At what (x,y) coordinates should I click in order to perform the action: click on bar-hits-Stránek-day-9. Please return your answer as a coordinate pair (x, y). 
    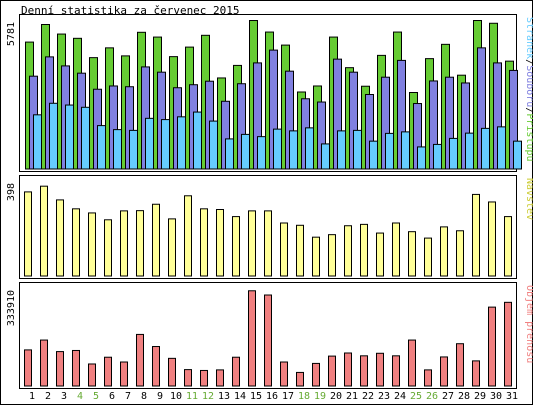
    Looking at the image, I should click on (165, 144).